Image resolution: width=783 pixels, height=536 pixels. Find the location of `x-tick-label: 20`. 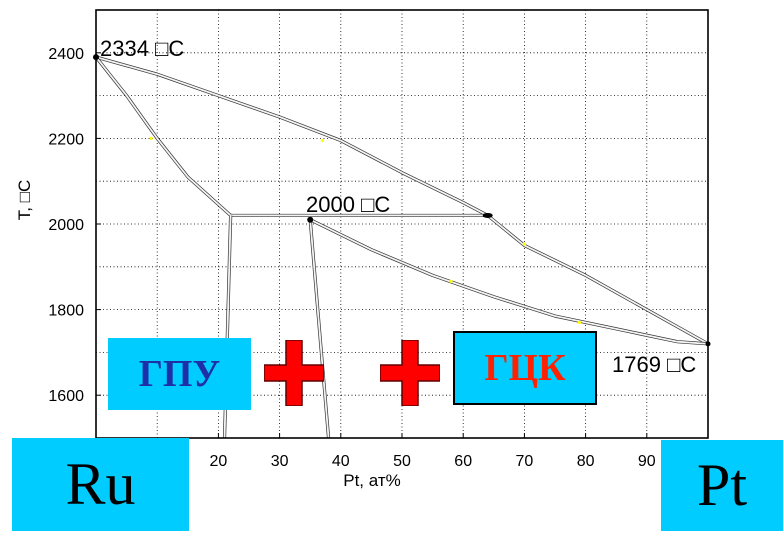

x-tick-label: 20 is located at coordinates (219, 461).